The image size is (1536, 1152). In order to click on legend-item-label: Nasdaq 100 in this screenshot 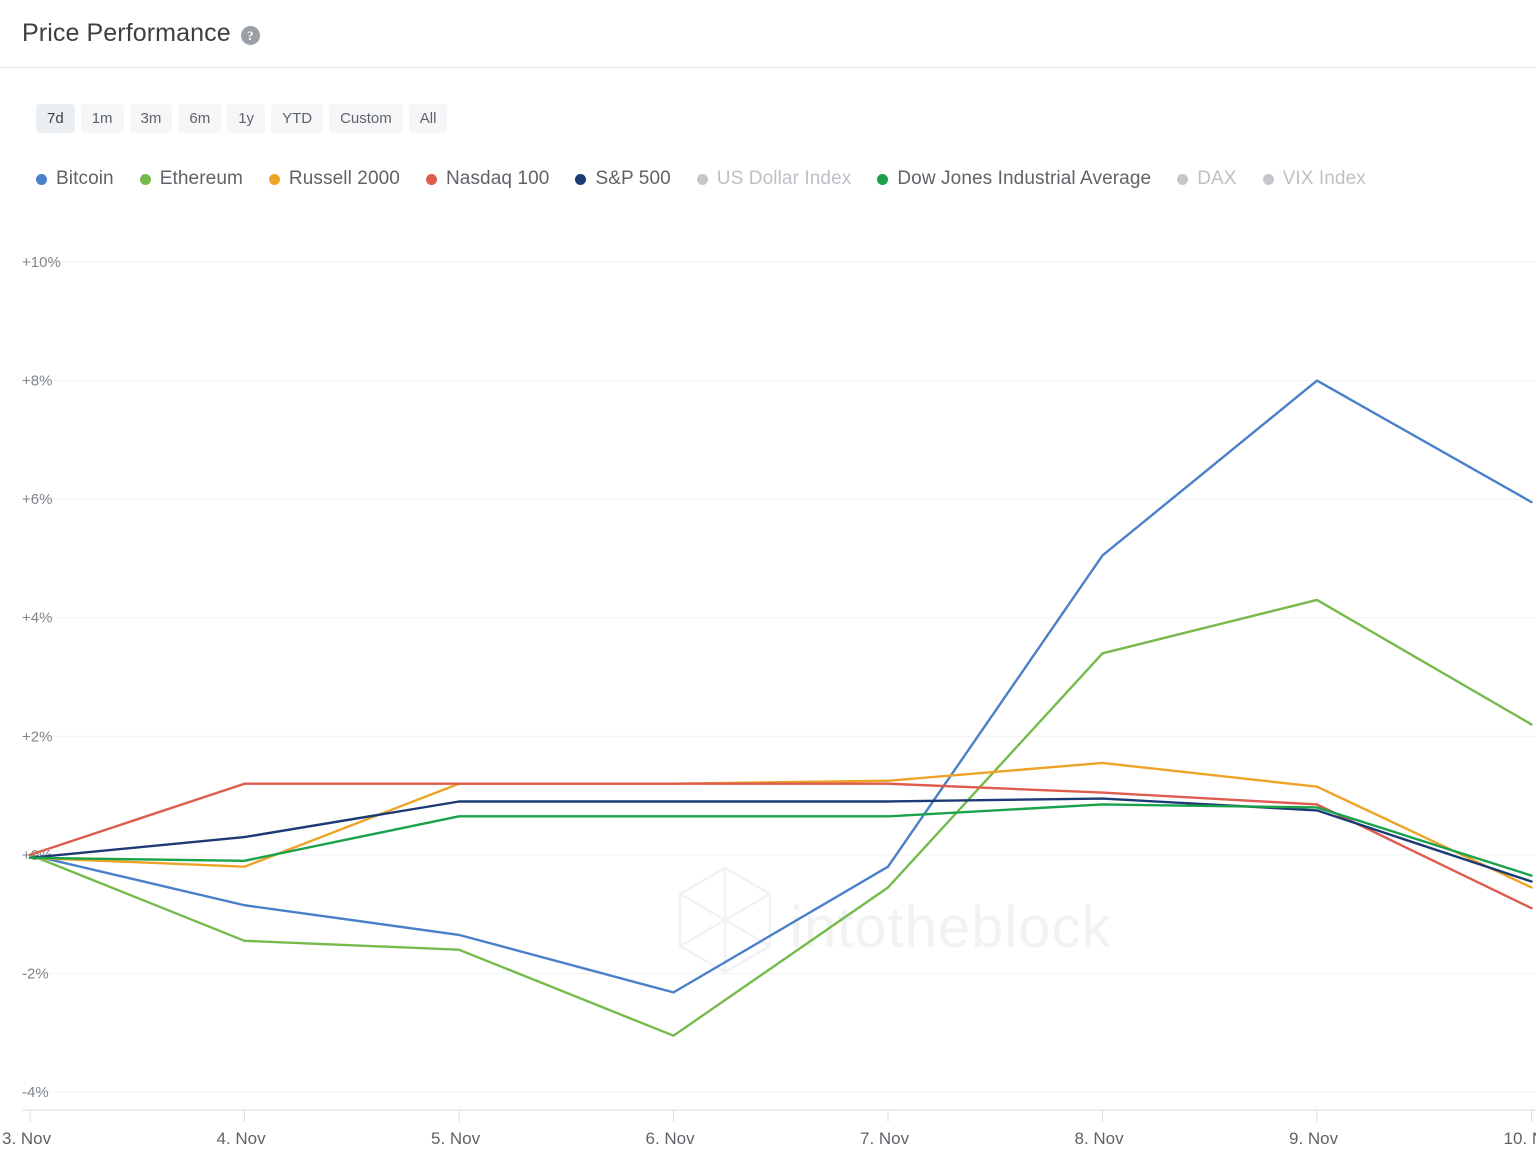, I will do `click(497, 178)`.